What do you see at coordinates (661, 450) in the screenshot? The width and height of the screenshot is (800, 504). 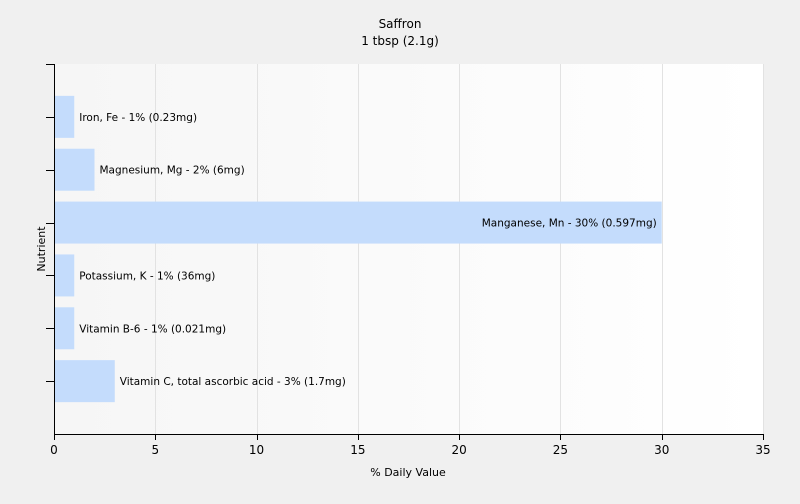 I see `x-tick-label: 30` at bounding box center [661, 450].